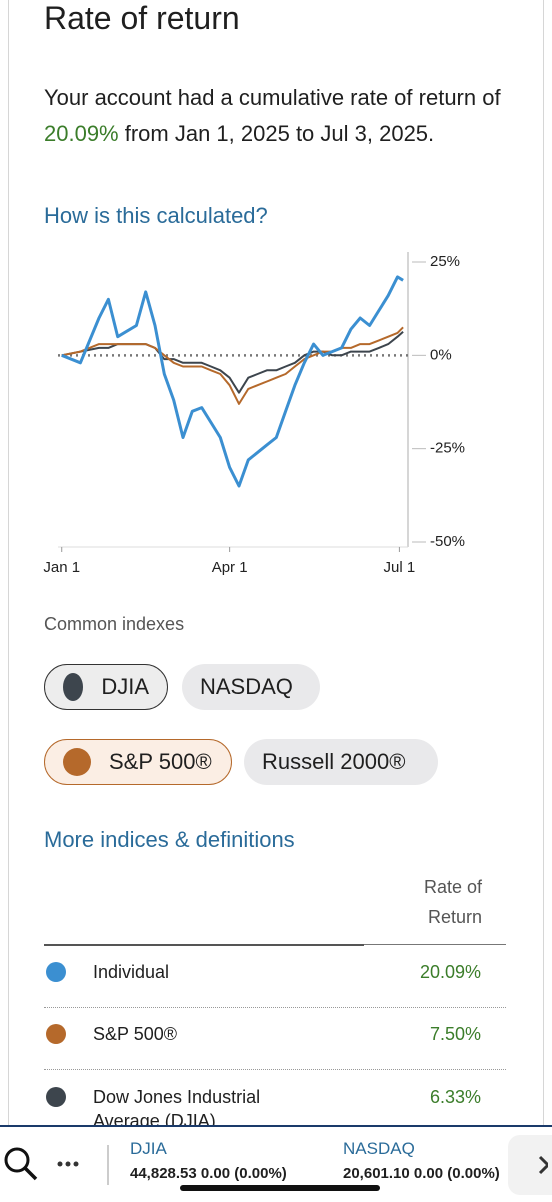 The height and width of the screenshot is (1202, 552). I want to click on x-tick-label: Jul 1, so click(400, 567).